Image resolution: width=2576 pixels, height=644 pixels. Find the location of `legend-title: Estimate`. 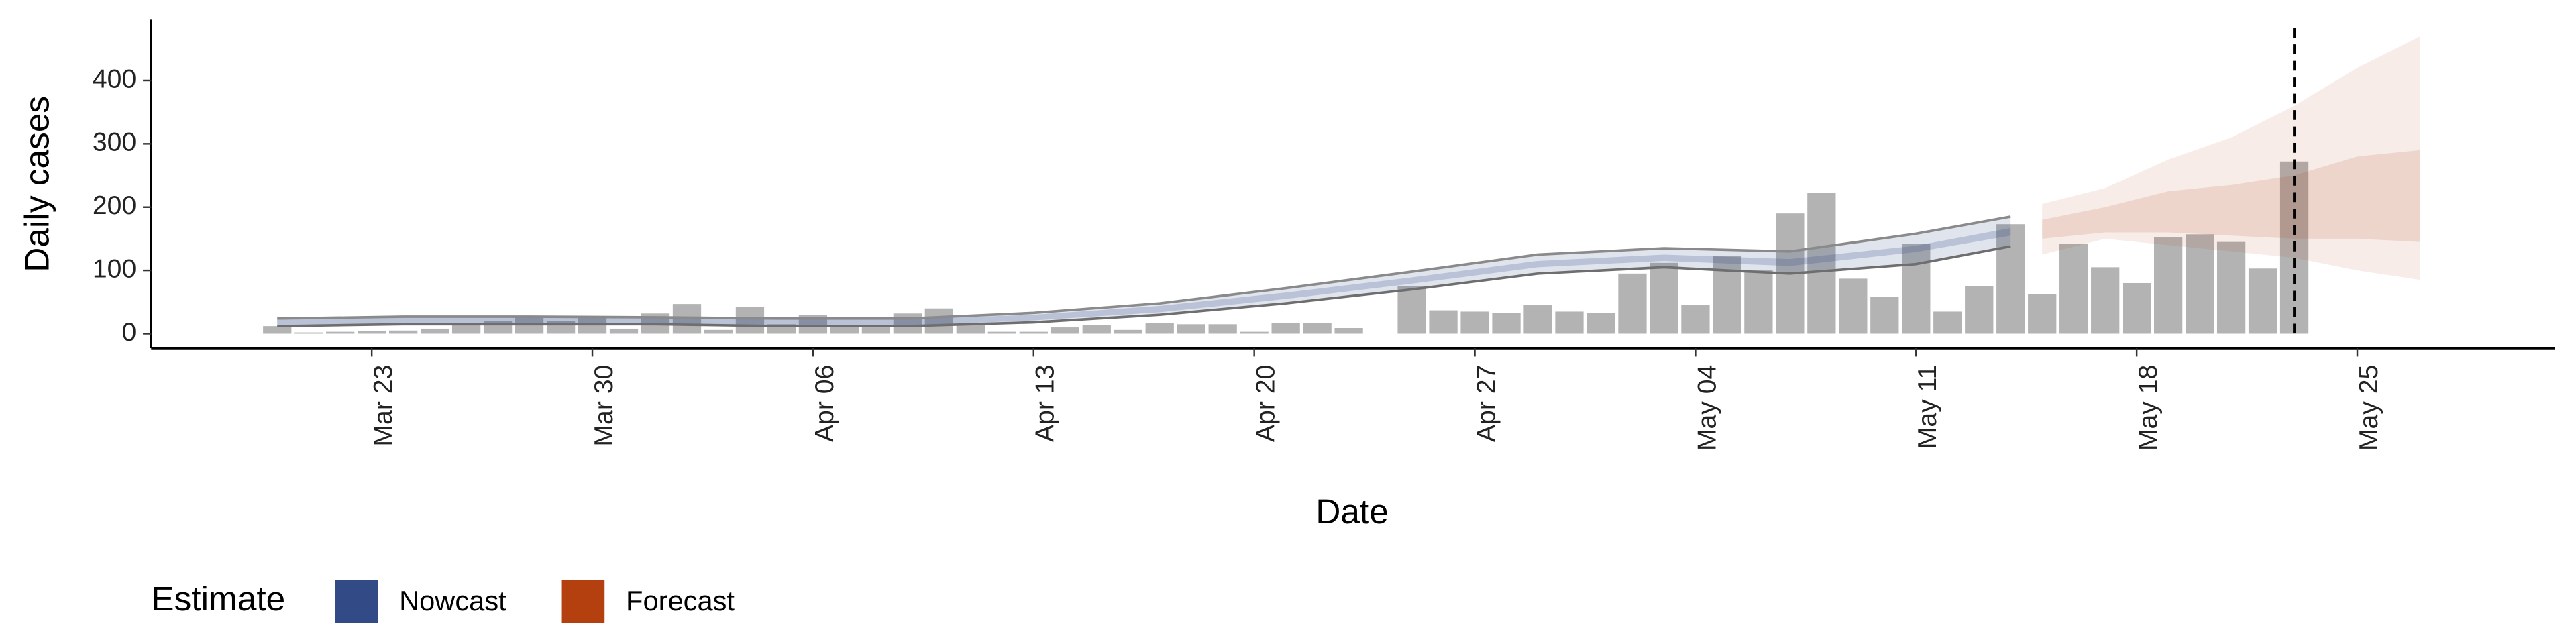

legend-title: Estimate is located at coordinates (218, 598).